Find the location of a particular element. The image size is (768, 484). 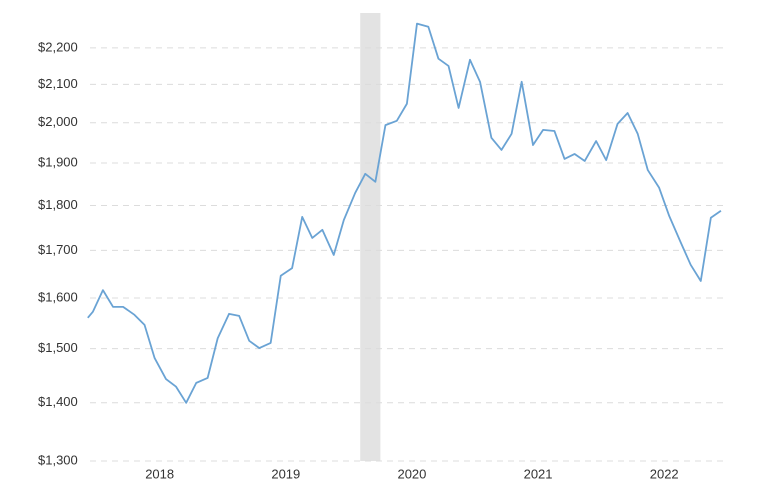

x-tick-label: 2022 is located at coordinates (664, 473).